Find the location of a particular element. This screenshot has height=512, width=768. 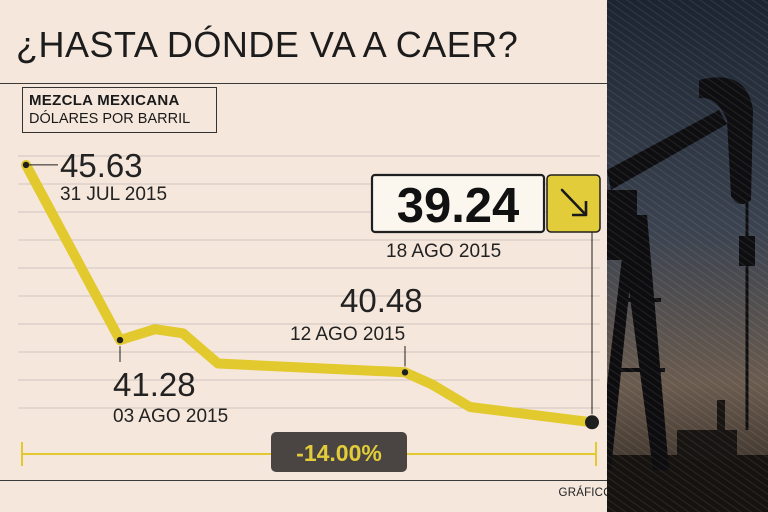

change-badge: -14.00% is located at coordinates (339, 452).